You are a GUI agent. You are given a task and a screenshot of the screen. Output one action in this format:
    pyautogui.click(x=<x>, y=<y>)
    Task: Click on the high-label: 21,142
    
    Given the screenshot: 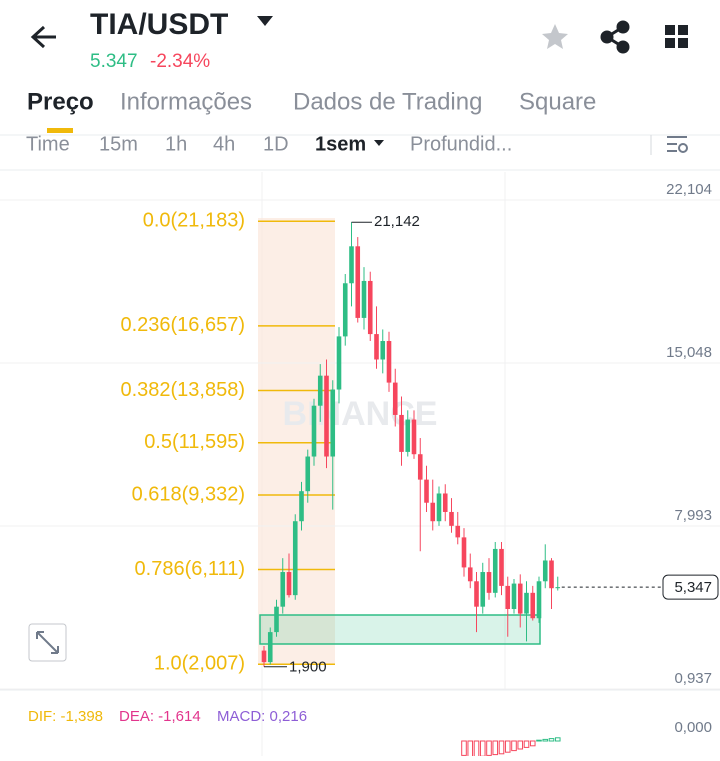 What is the action you would take?
    pyautogui.click(x=397, y=221)
    